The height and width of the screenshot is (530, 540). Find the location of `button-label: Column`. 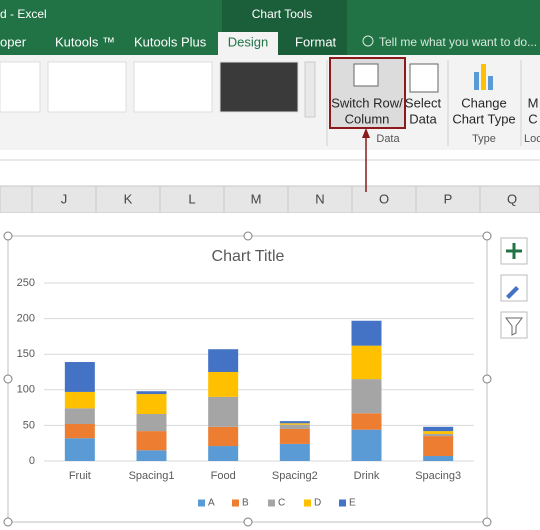

button-label: Column is located at coordinates (367, 118).